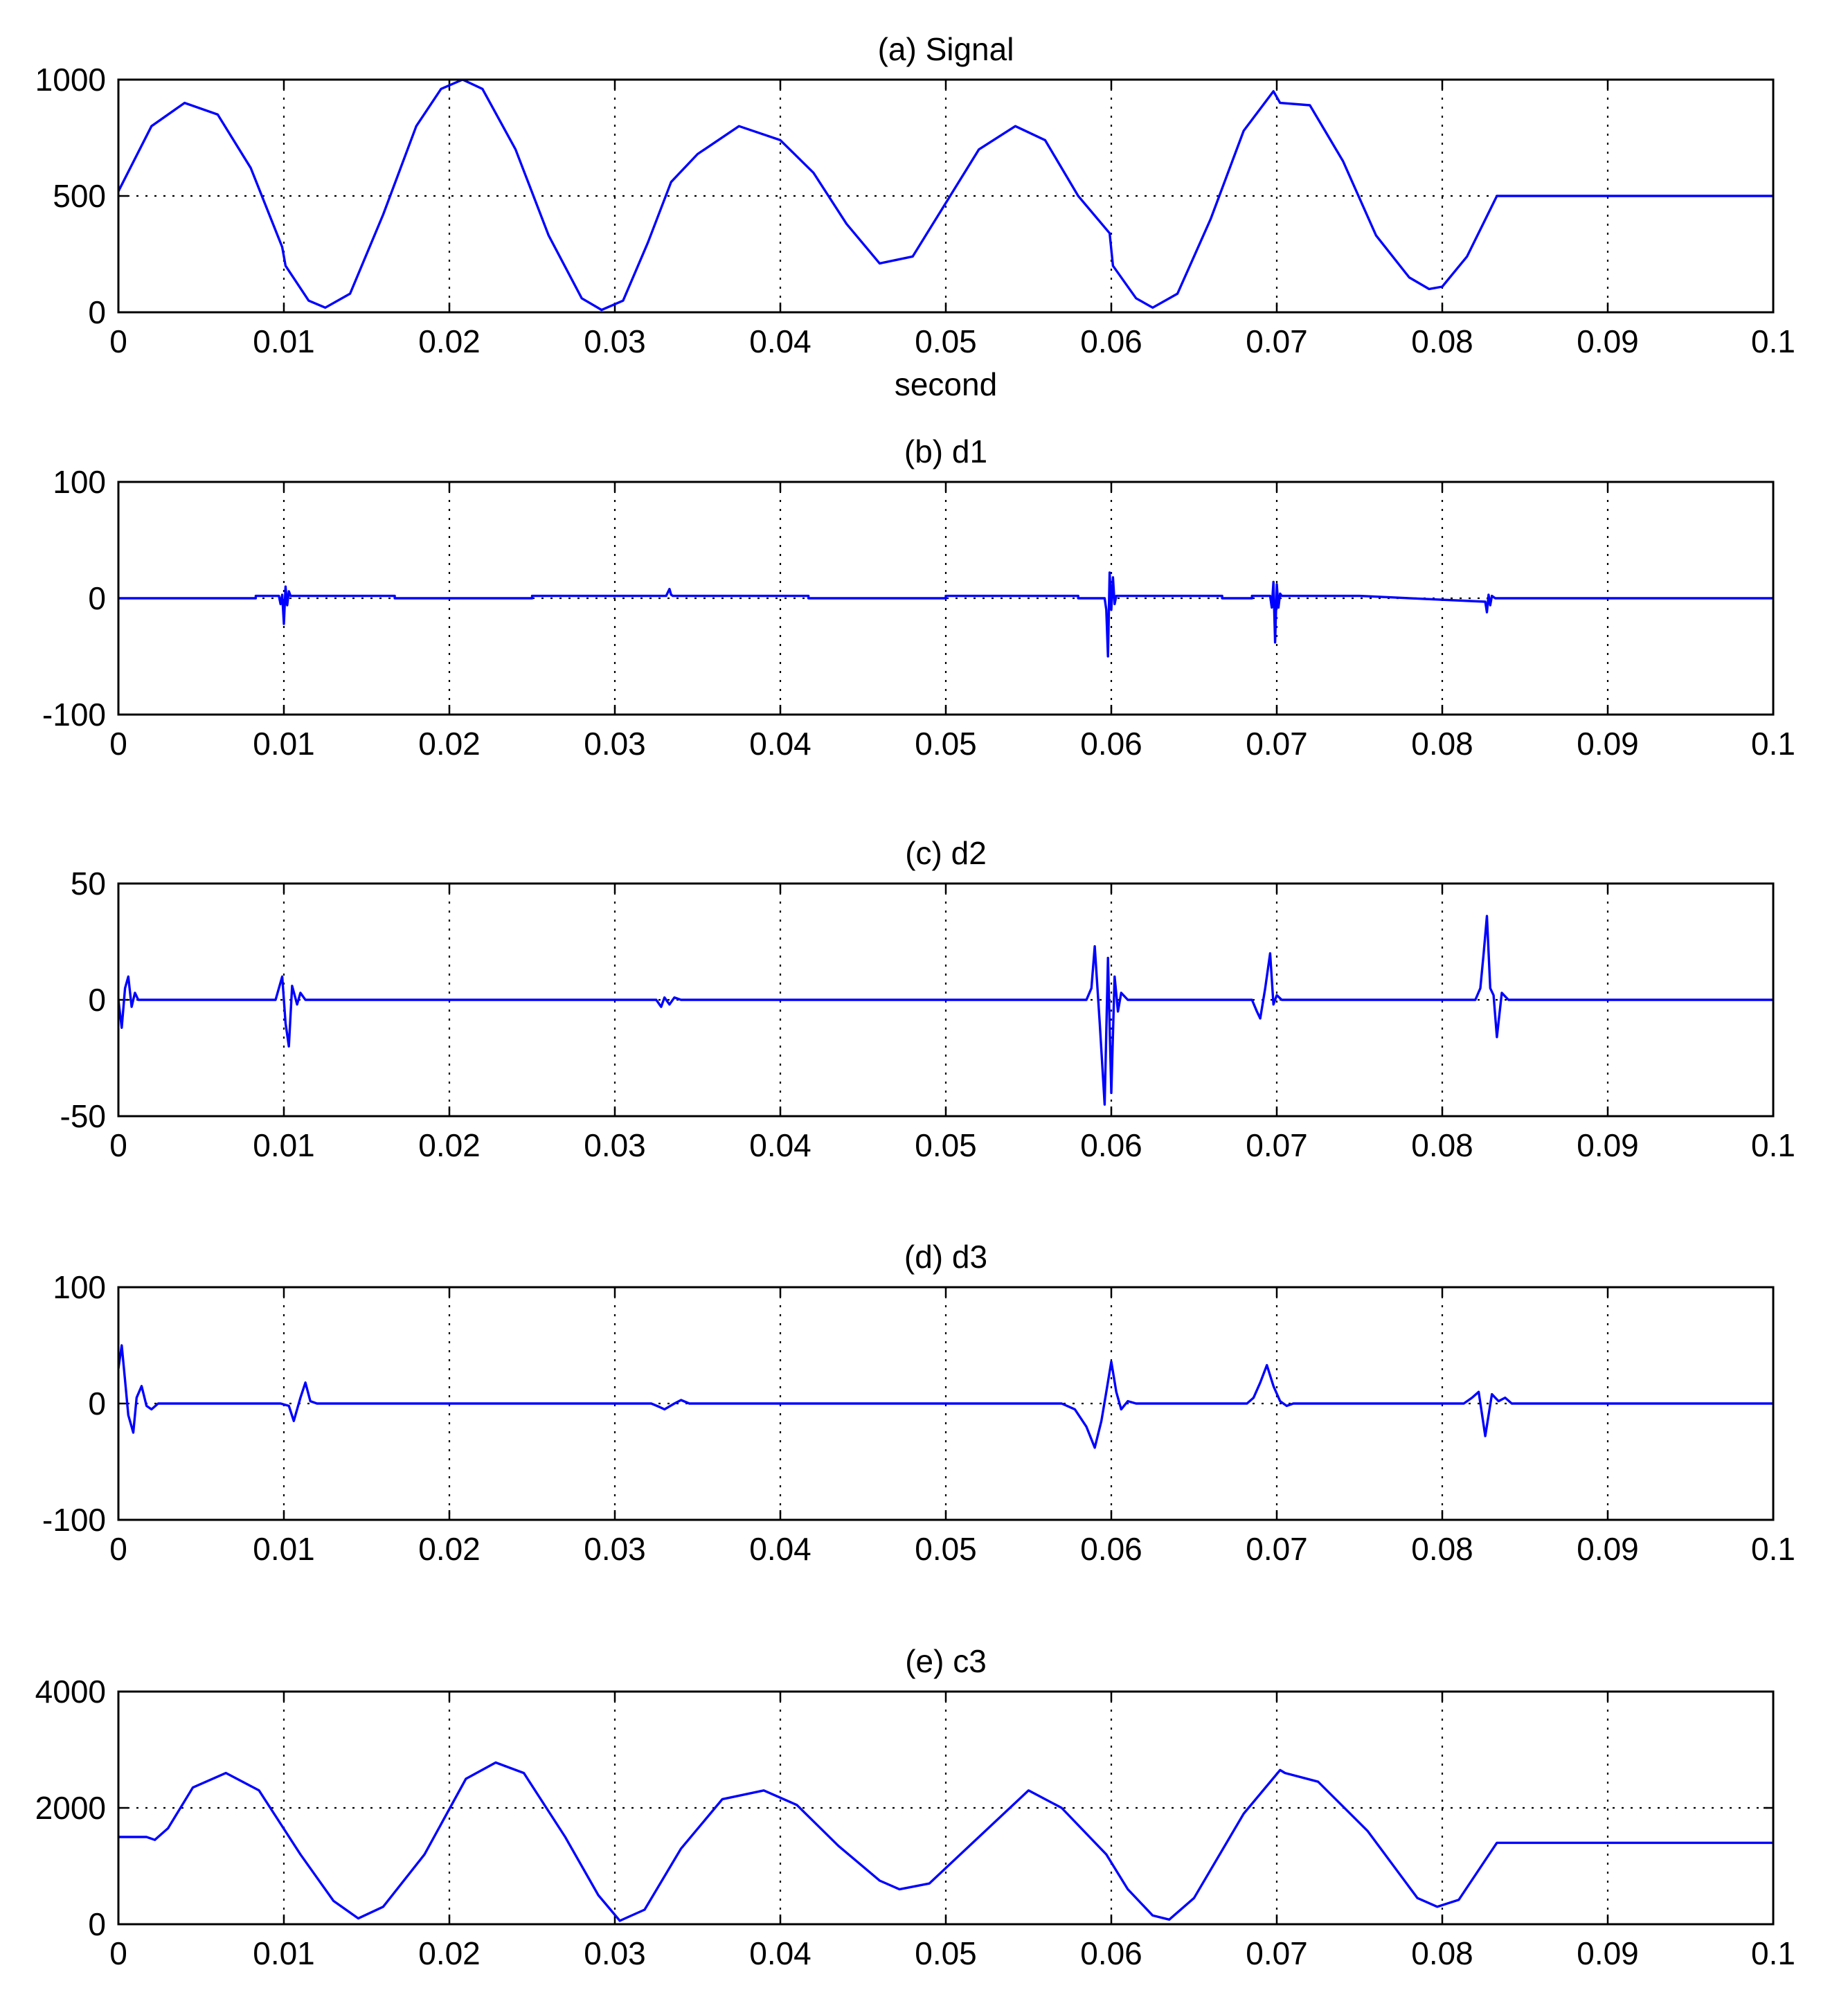 This screenshot has width=1848, height=2008. I want to click on plot-area, so click(946, 1808).